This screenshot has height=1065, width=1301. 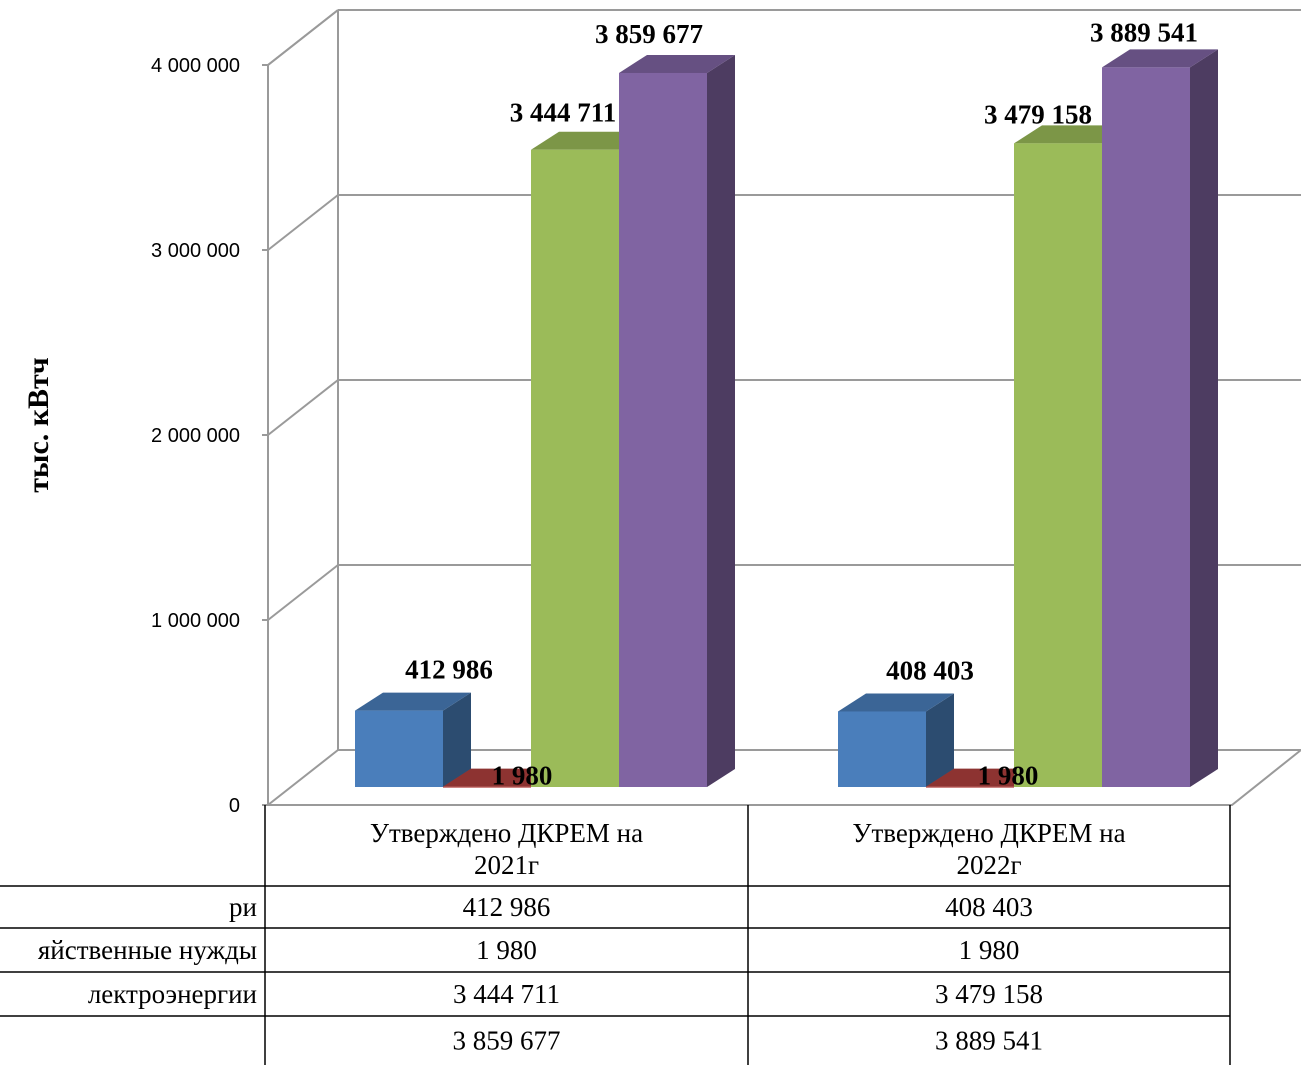 What do you see at coordinates (649, 34) in the screenshot?
I see `data-label: 3 859 677` at bounding box center [649, 34].